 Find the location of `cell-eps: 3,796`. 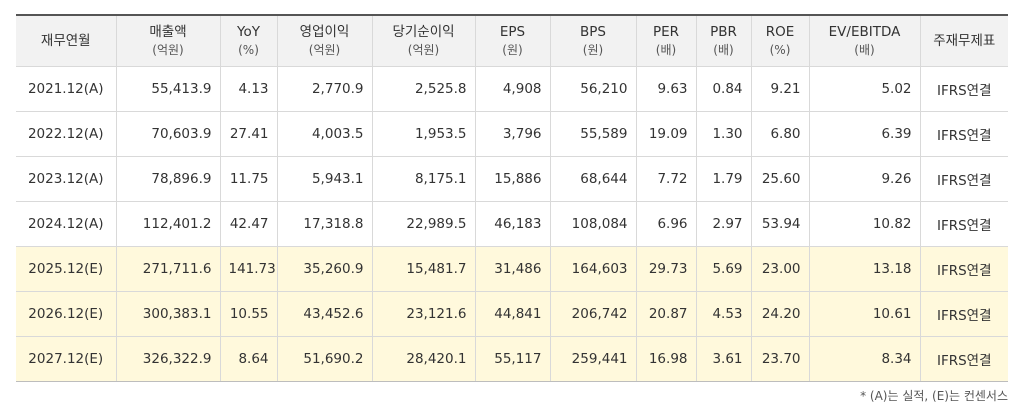

cell-eps: 3,796 is located at coordinates (512, 134).